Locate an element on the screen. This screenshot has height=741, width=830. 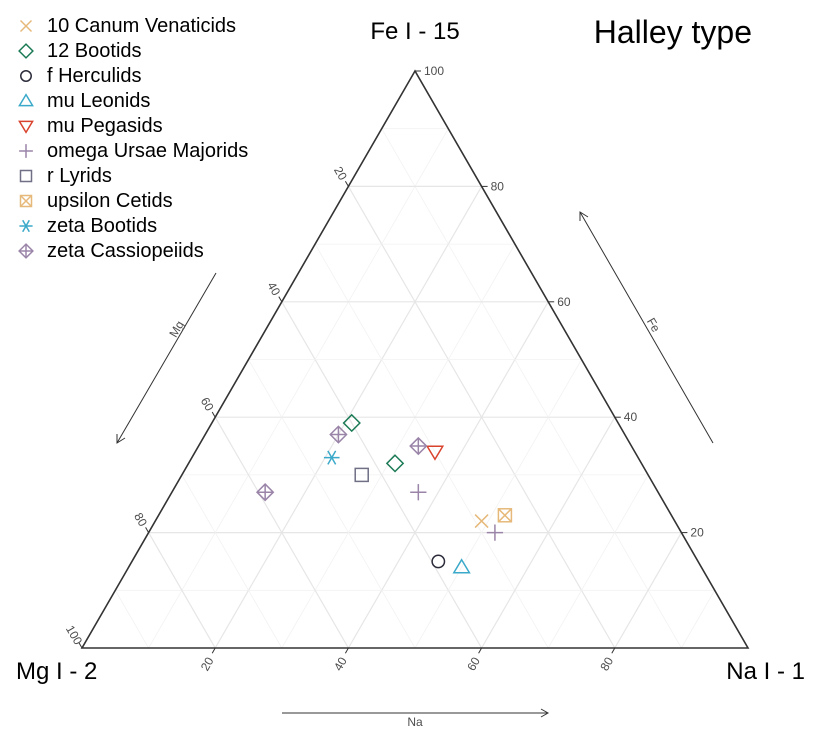
data-point-10-canum-venaticids is located at coordinates (481, 521).